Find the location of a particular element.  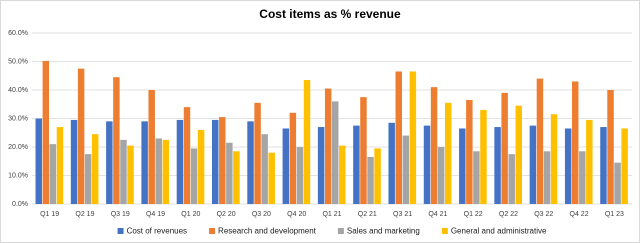

x-tick-label: Q2 22 is located at coordinates (508, 214).